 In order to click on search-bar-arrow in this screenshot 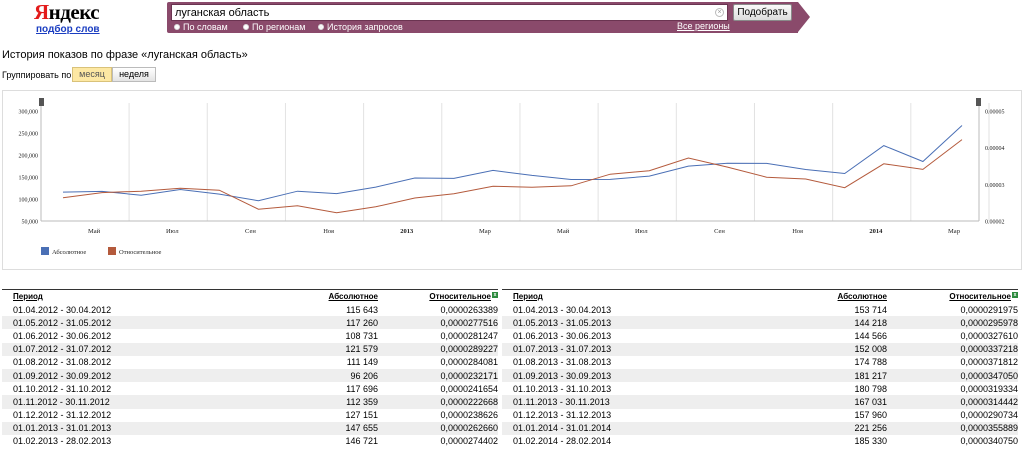, I will do `click(804, 17)`.